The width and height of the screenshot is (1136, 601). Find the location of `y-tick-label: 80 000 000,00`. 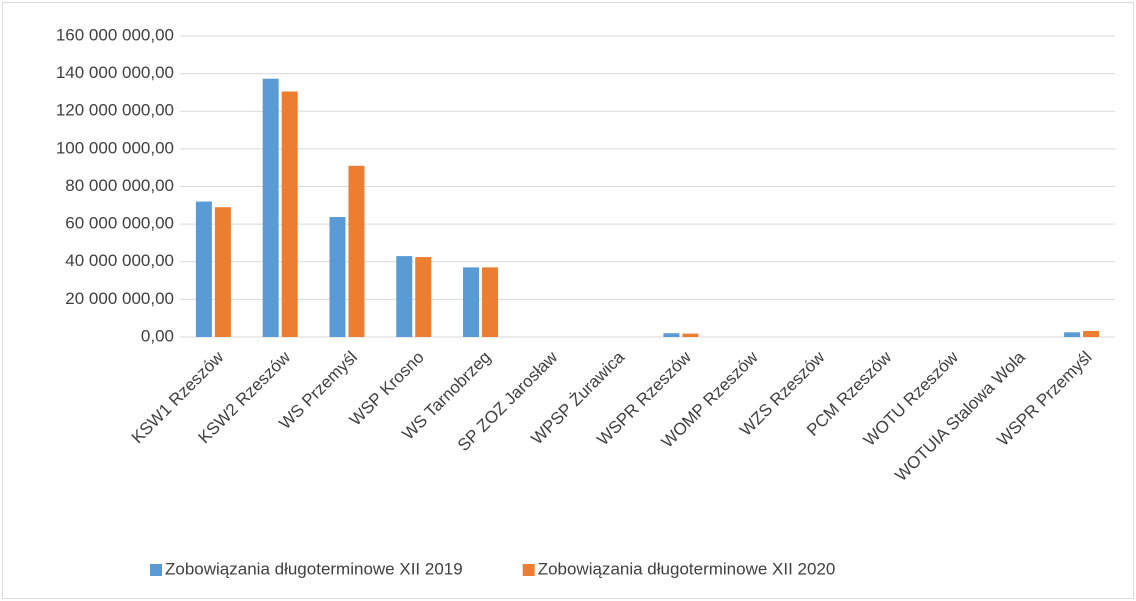

y-tick-label: 80 000 000,00 is located at coordinates (119, 185).